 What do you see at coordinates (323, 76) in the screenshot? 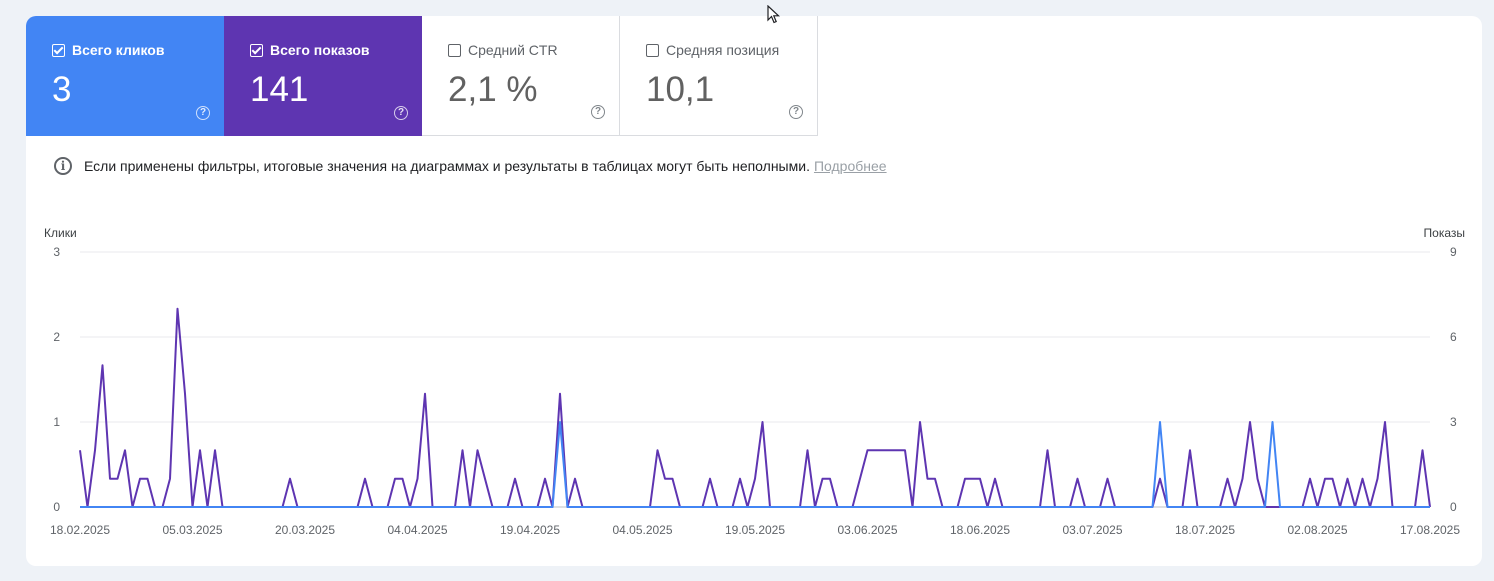
I see `metric-tile-impressions: Всего показов 141 ?` at bounding box center [323, 76].